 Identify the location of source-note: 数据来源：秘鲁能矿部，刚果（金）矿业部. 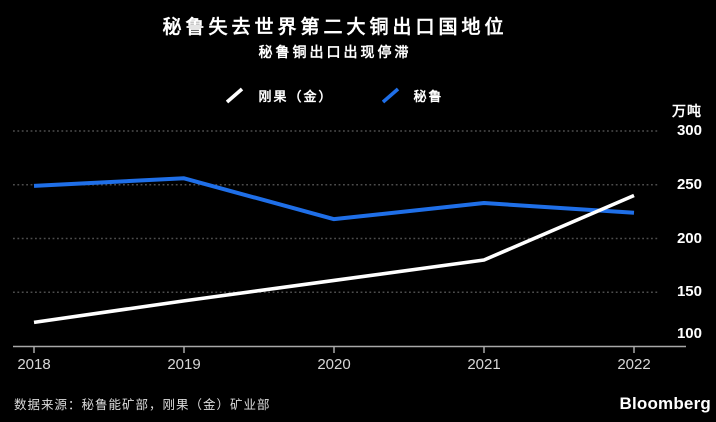
(142, 405).